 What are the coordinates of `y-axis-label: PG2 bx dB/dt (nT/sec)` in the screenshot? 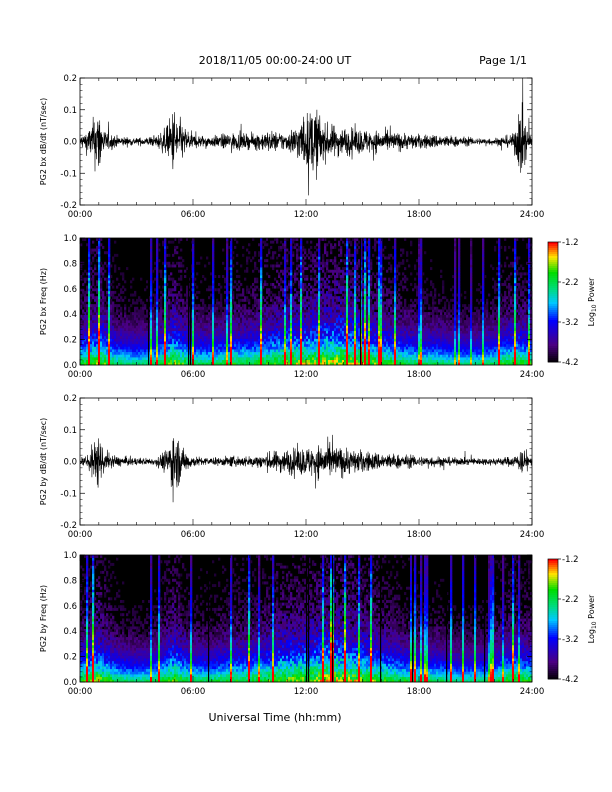 It's located at (43, 141).